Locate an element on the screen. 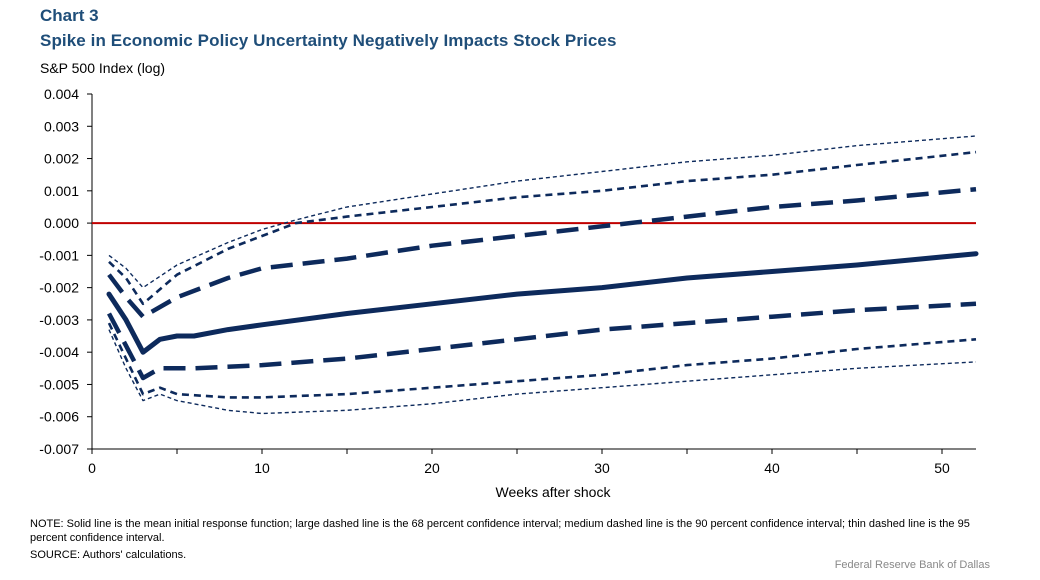  y-tick-label: 0.000 is located at coordinates (61, 223).